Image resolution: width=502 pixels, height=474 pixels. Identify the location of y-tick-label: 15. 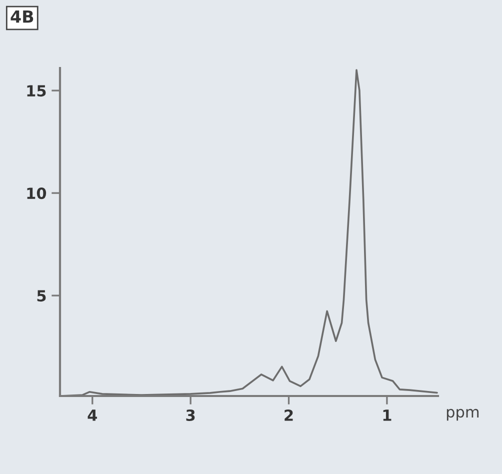
(36, 91).